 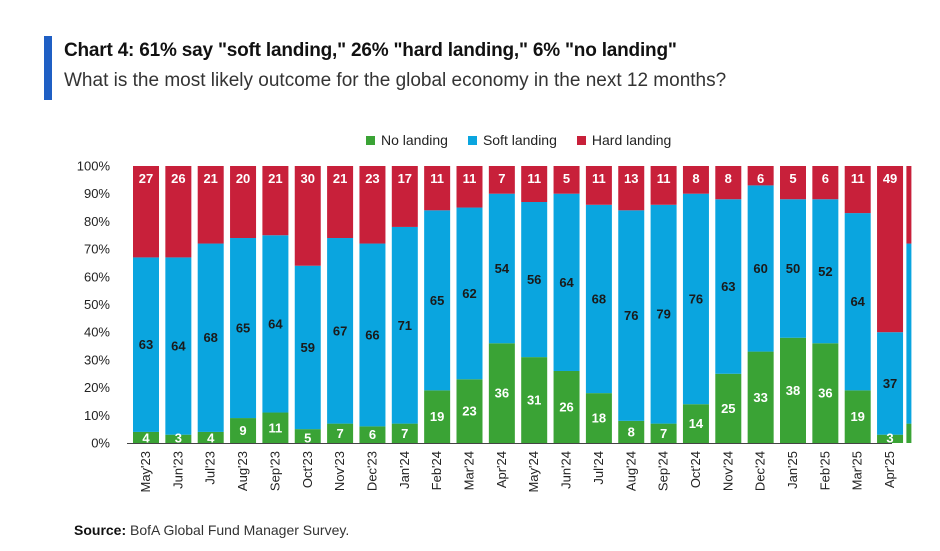 I want to click on data-label-soft-landing: 76, so click(x=696, y=298).